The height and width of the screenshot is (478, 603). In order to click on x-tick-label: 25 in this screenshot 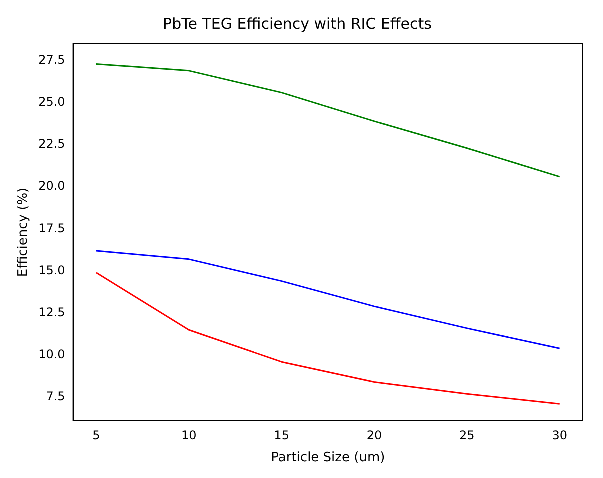, I will do `click(467, 435)`.